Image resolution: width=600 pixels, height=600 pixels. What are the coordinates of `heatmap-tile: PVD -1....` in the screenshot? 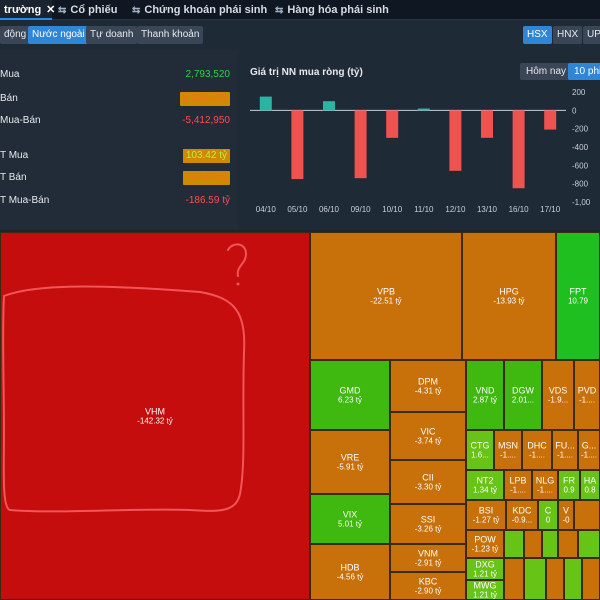 It's located at (587, 395).